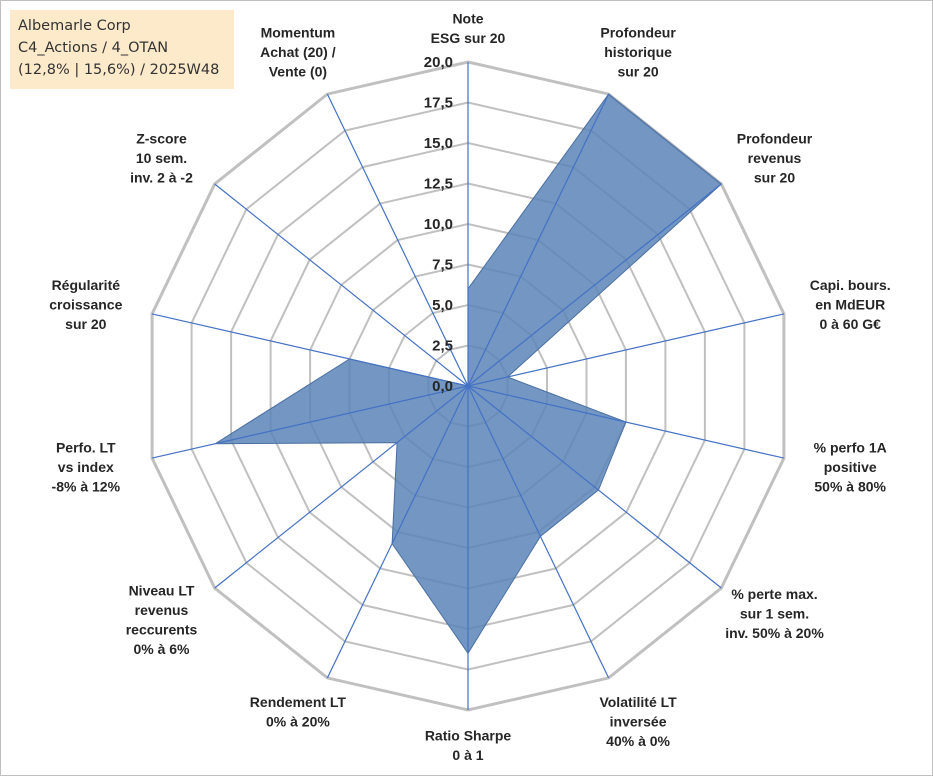 The image size is (933, 776). Describe the element at coordinates (93, 48) in the screenshot. I see `info-category: C4_Actions / 4_OTAN` at that location.